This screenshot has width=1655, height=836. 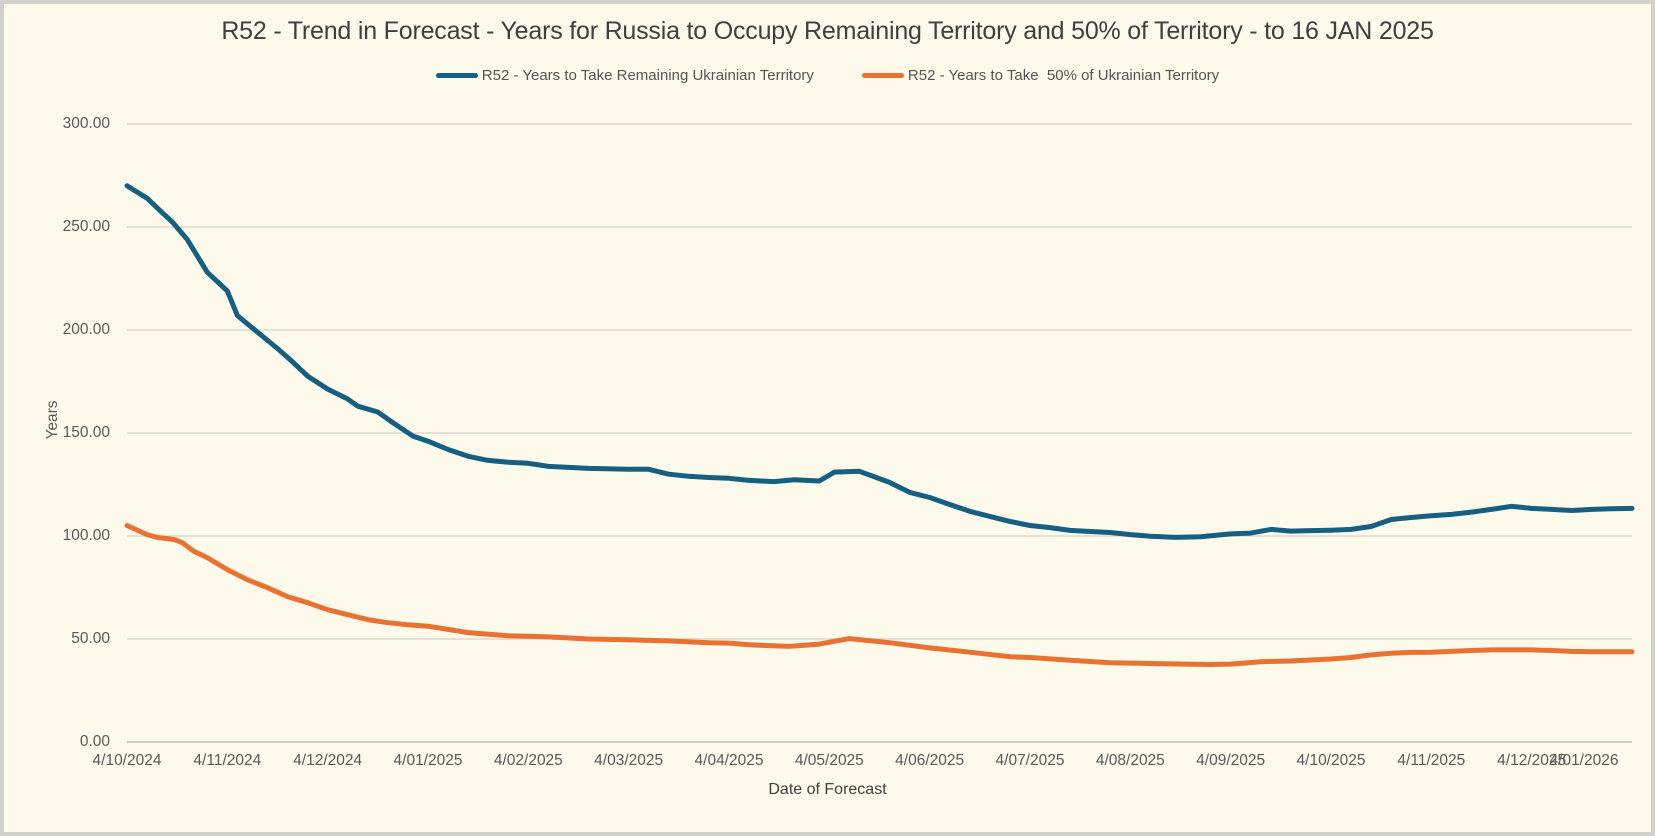 What do you see at coordinates (729, 760) in the screenshot?
I see `x-tick-label: 4/04/2025` at bounding box center [729, 760].